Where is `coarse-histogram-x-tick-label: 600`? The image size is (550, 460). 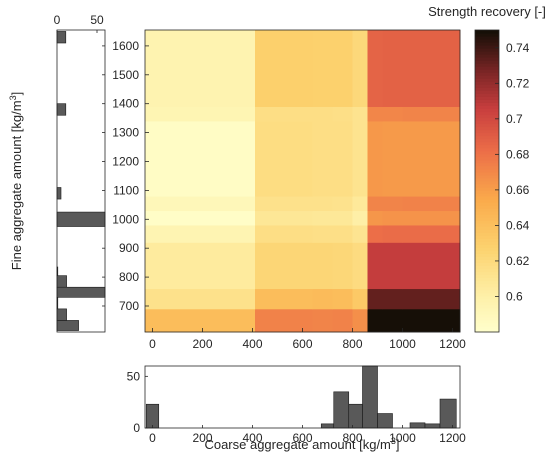 coarse-histogram-x-tick-label: 600 is located at coordinates (302, 438).